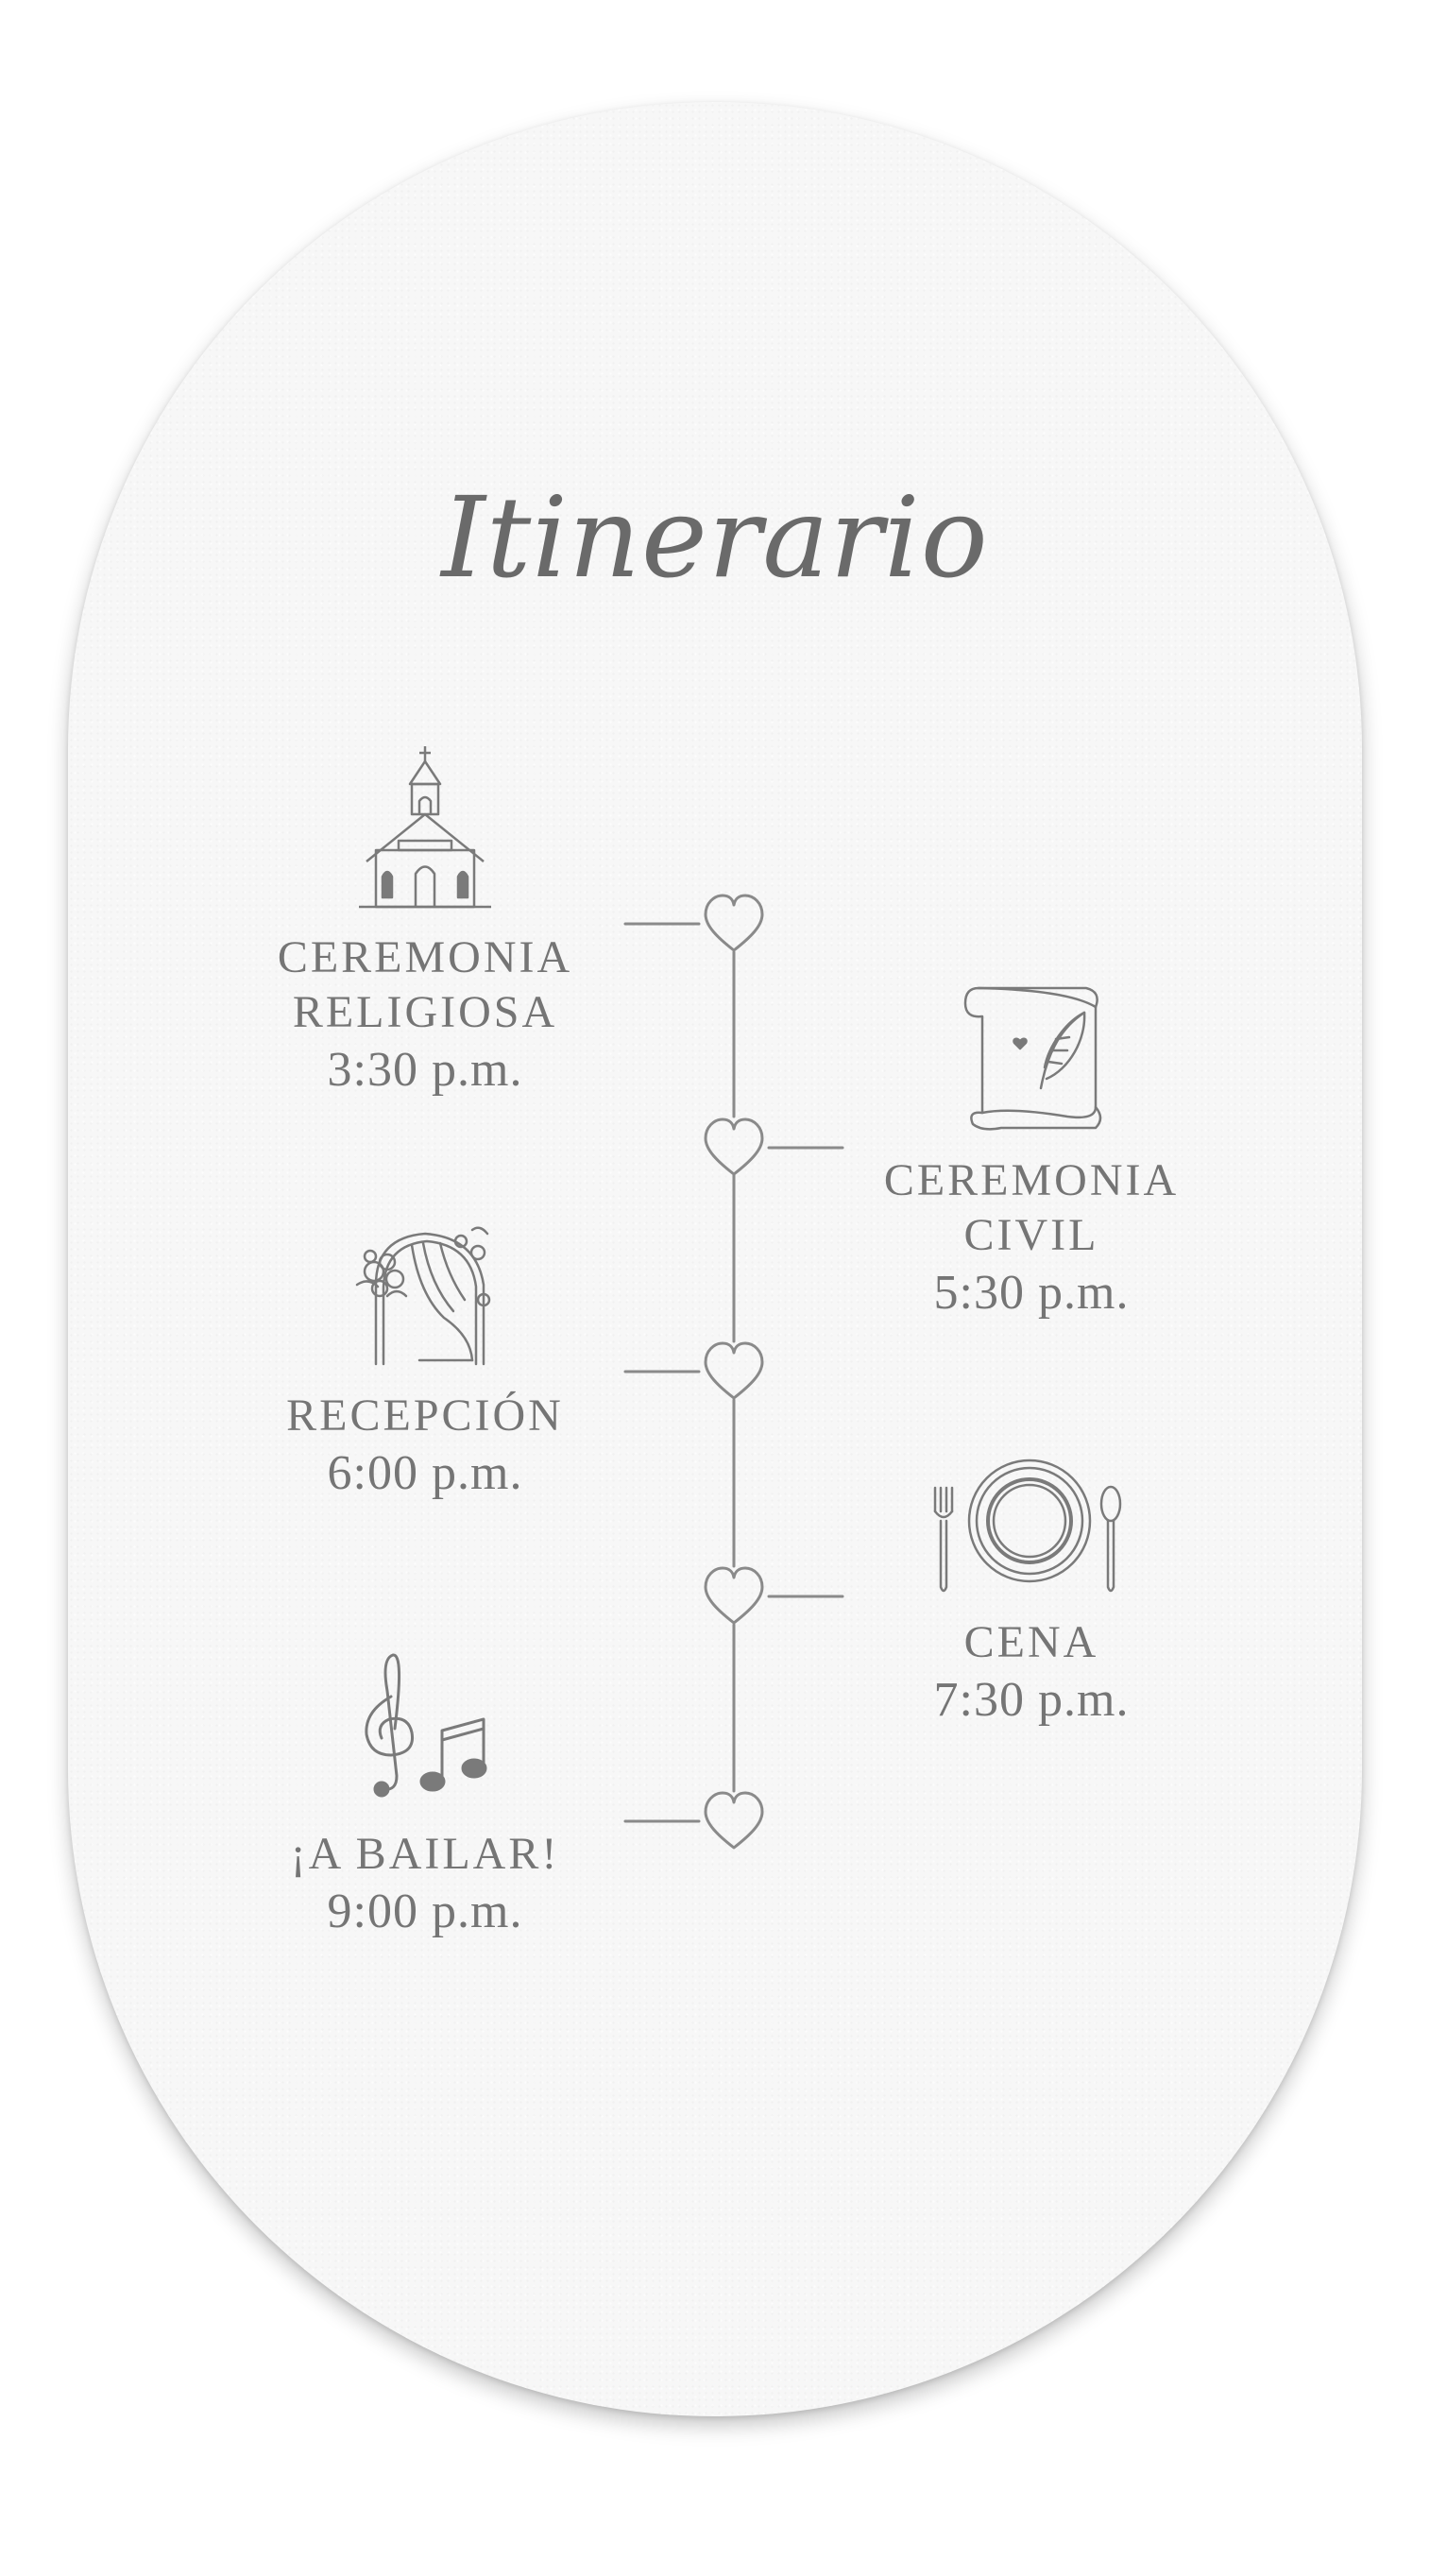 Image resolution: width=1430 pixels, height=2576 pixels. I want to click on page-title: Itinerario, so click(715, 538).